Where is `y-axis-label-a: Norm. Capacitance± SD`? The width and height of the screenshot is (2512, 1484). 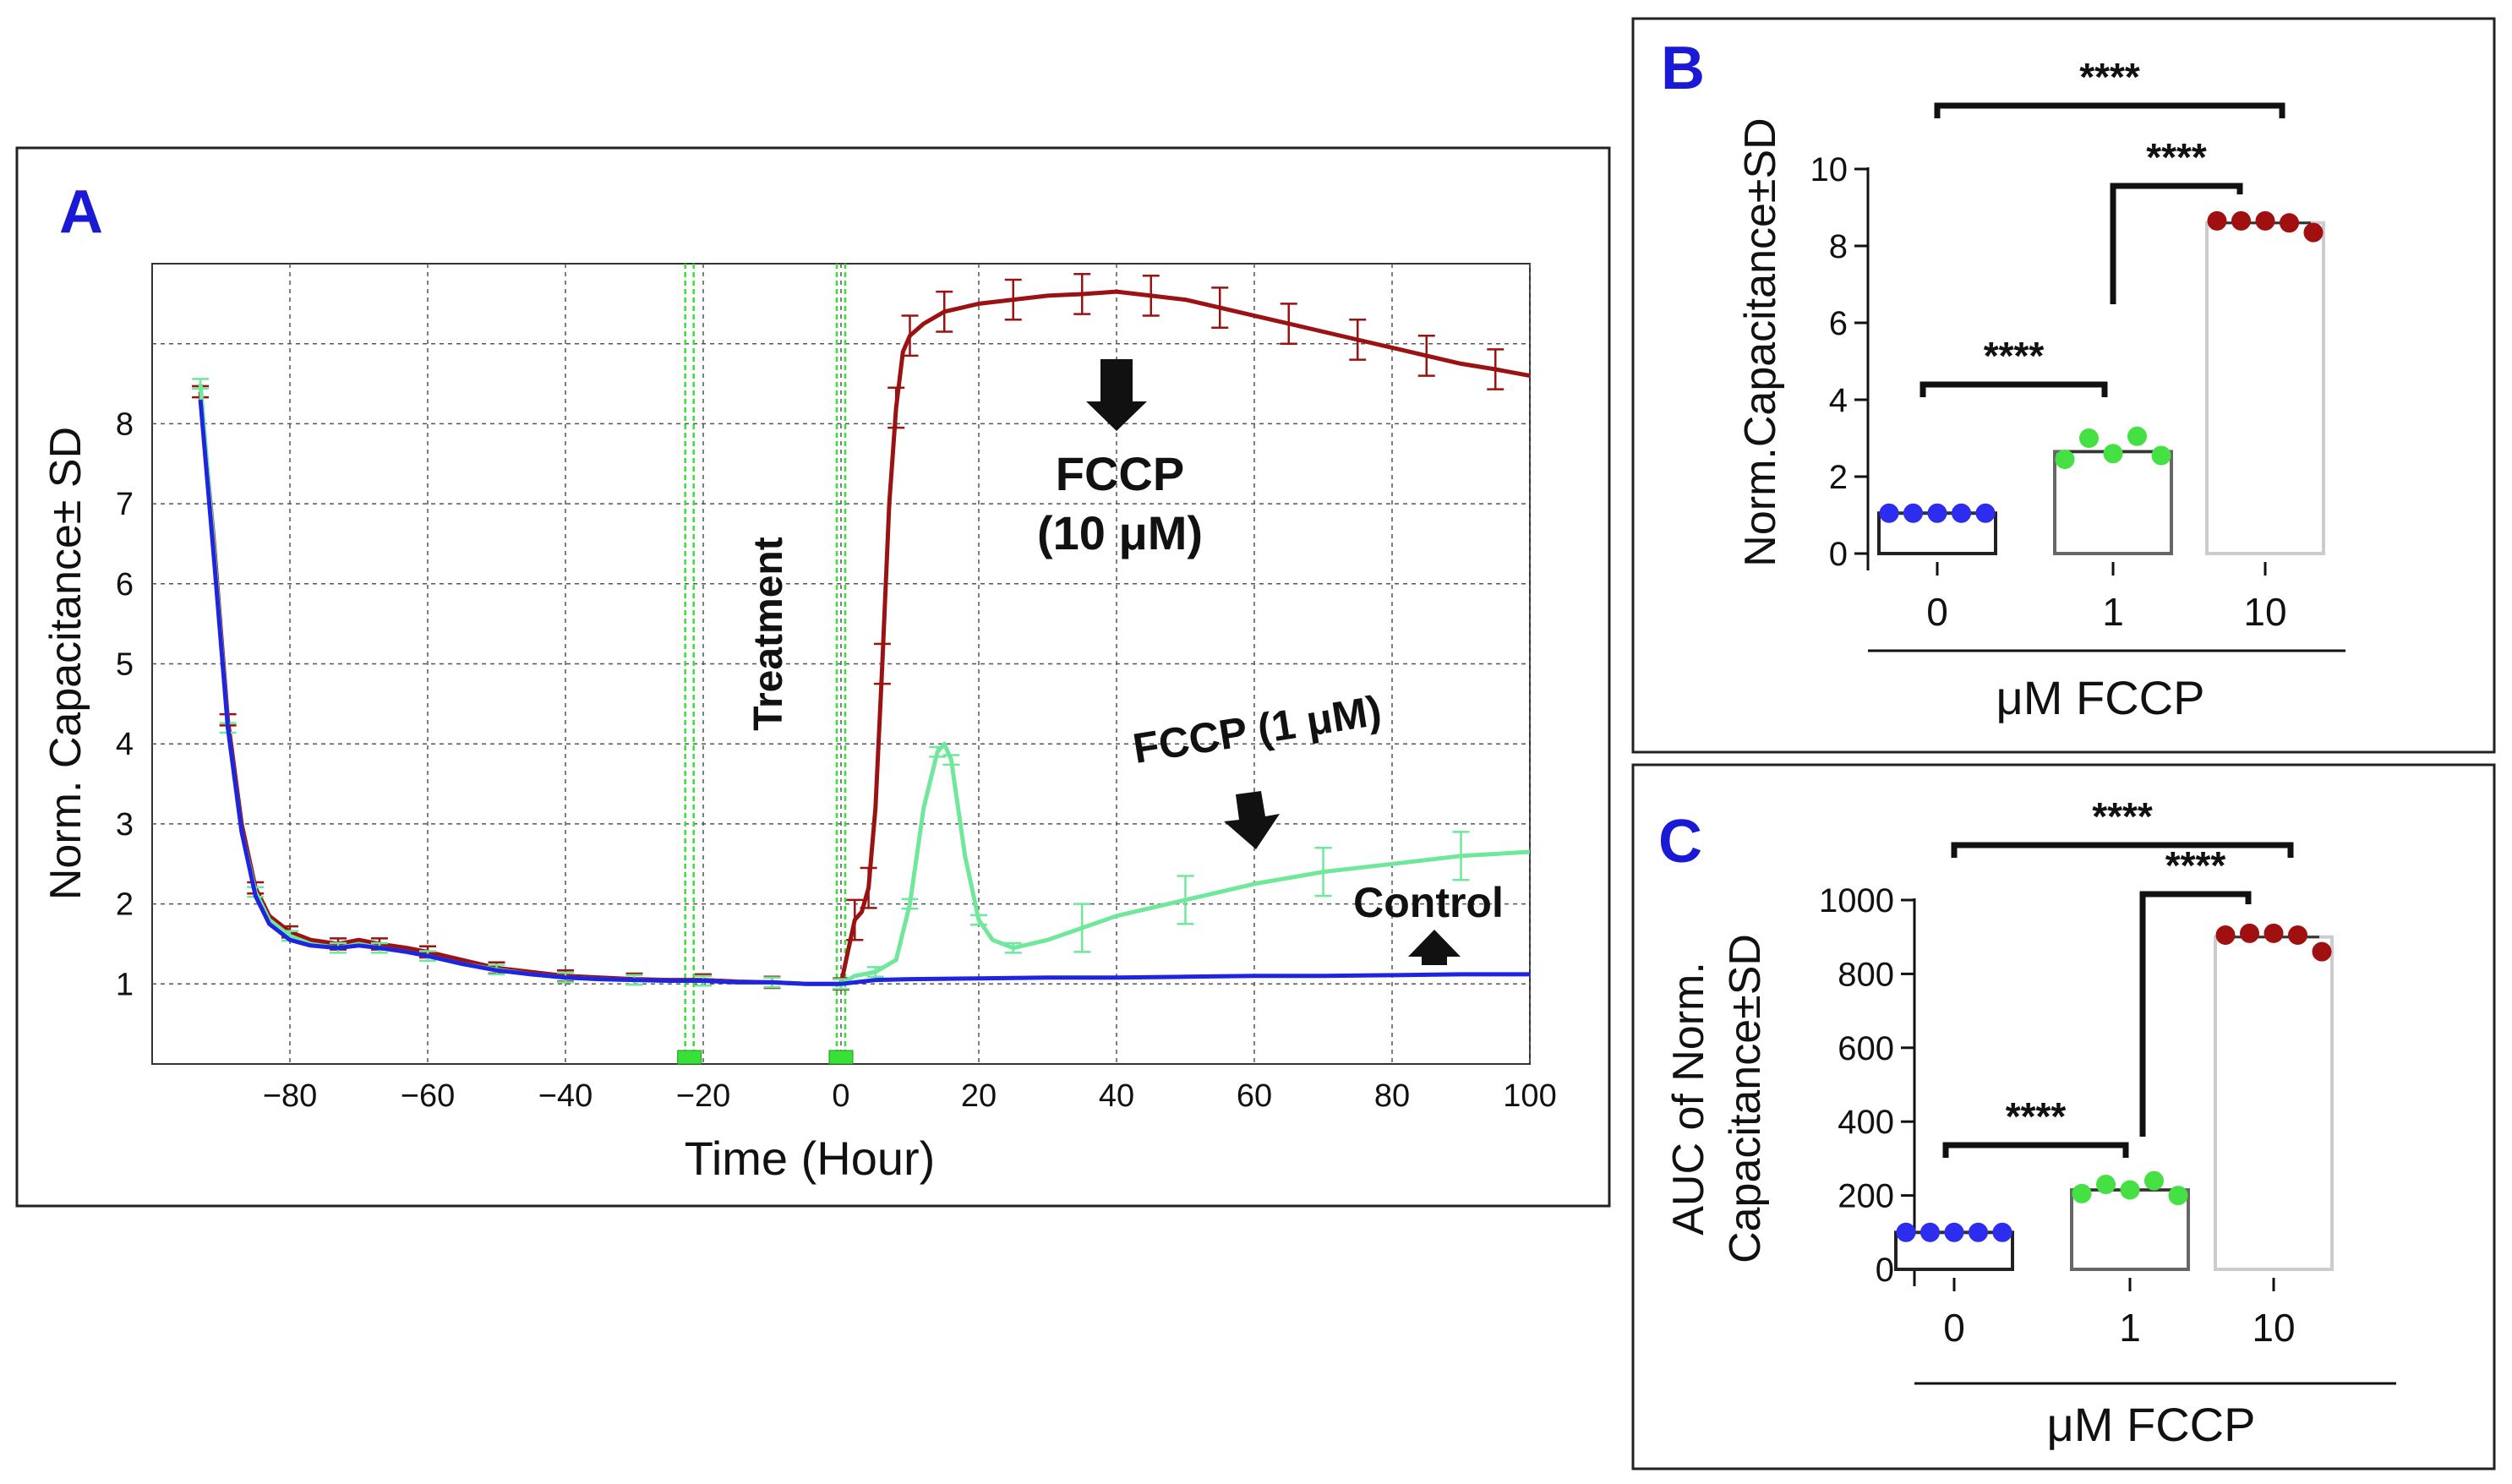 y-axis-label-a: Norm. Capacitance± SD is located at coordinates (65, 664).